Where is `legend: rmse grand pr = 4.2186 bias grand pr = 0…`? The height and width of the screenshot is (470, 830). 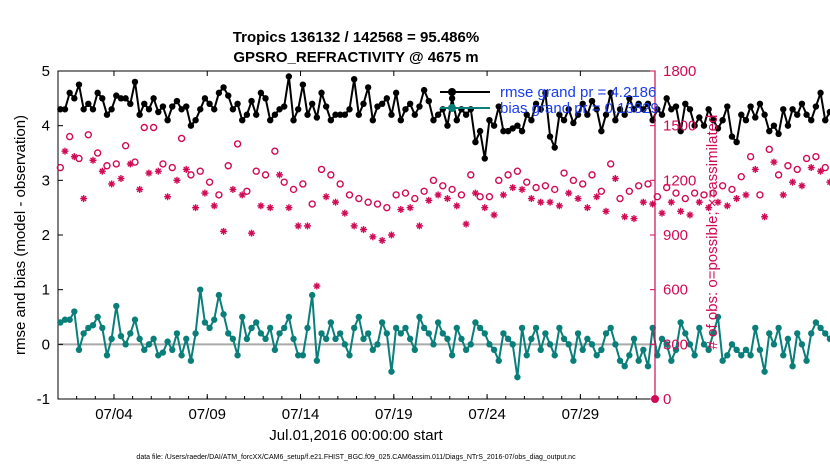 legend: rmse grand pr = 4.2186 bias grand pr = 0… is located at coordinates (549, 100).